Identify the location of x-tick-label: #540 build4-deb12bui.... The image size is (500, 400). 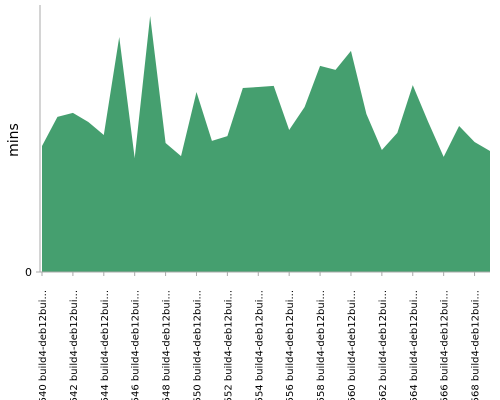
(43, 345).